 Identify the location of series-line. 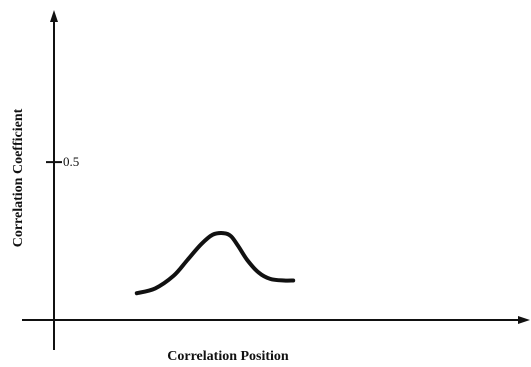
(215, 263).